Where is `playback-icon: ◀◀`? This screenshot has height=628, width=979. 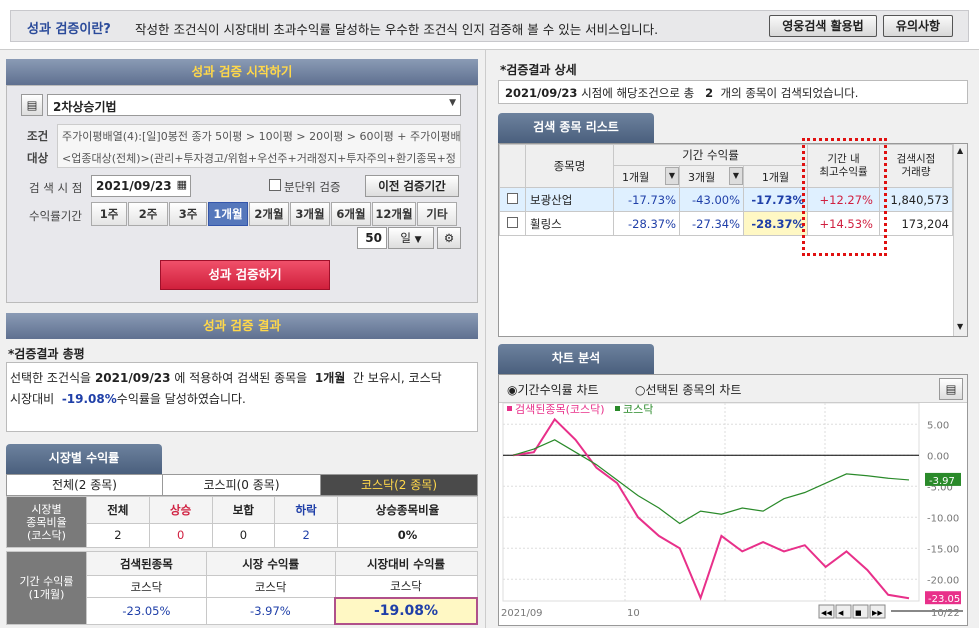 playback-icon: ◀◀ is located at coordinates (826, 613).